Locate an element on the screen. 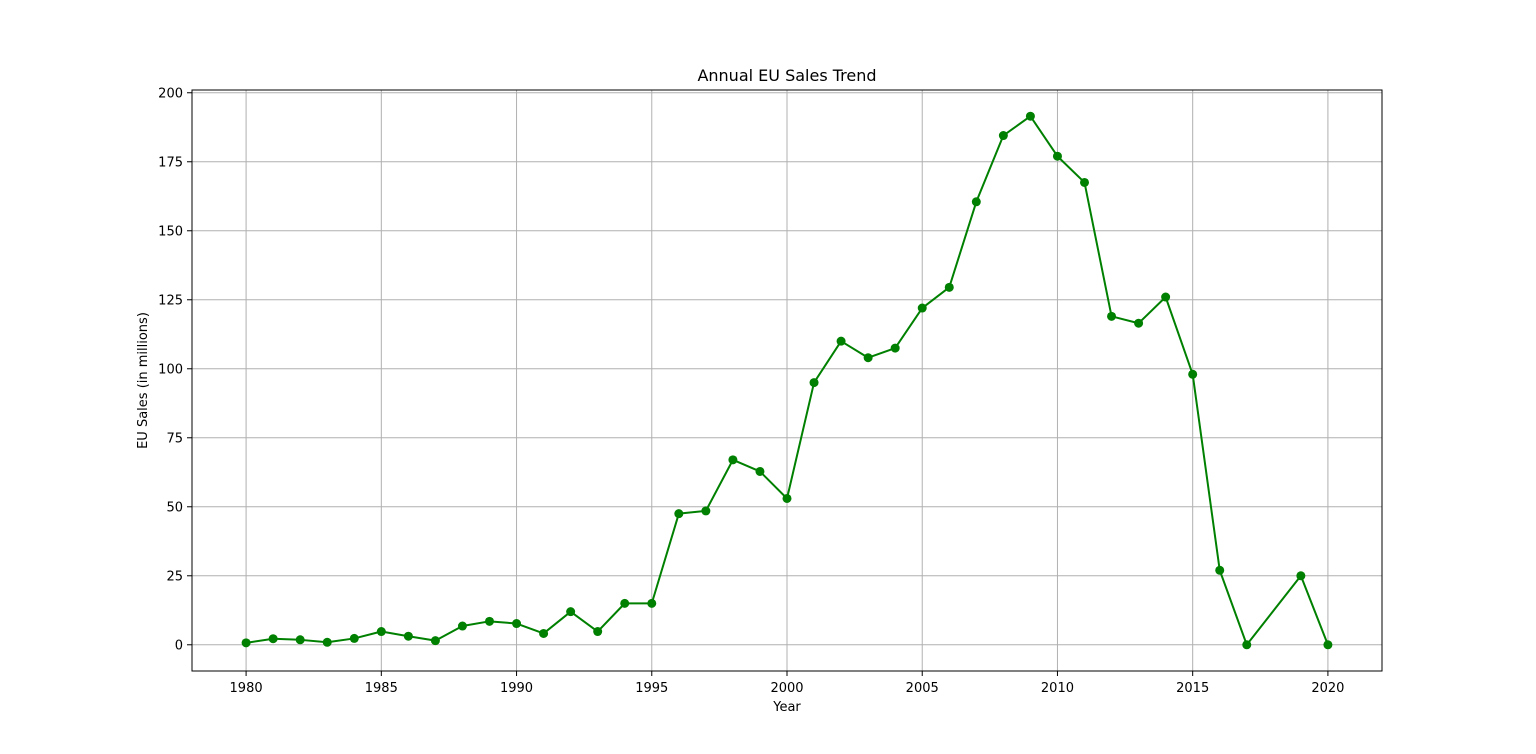 The image size is (1536, 754). y-tick-label: 50 is located at coordinates (174, 507).